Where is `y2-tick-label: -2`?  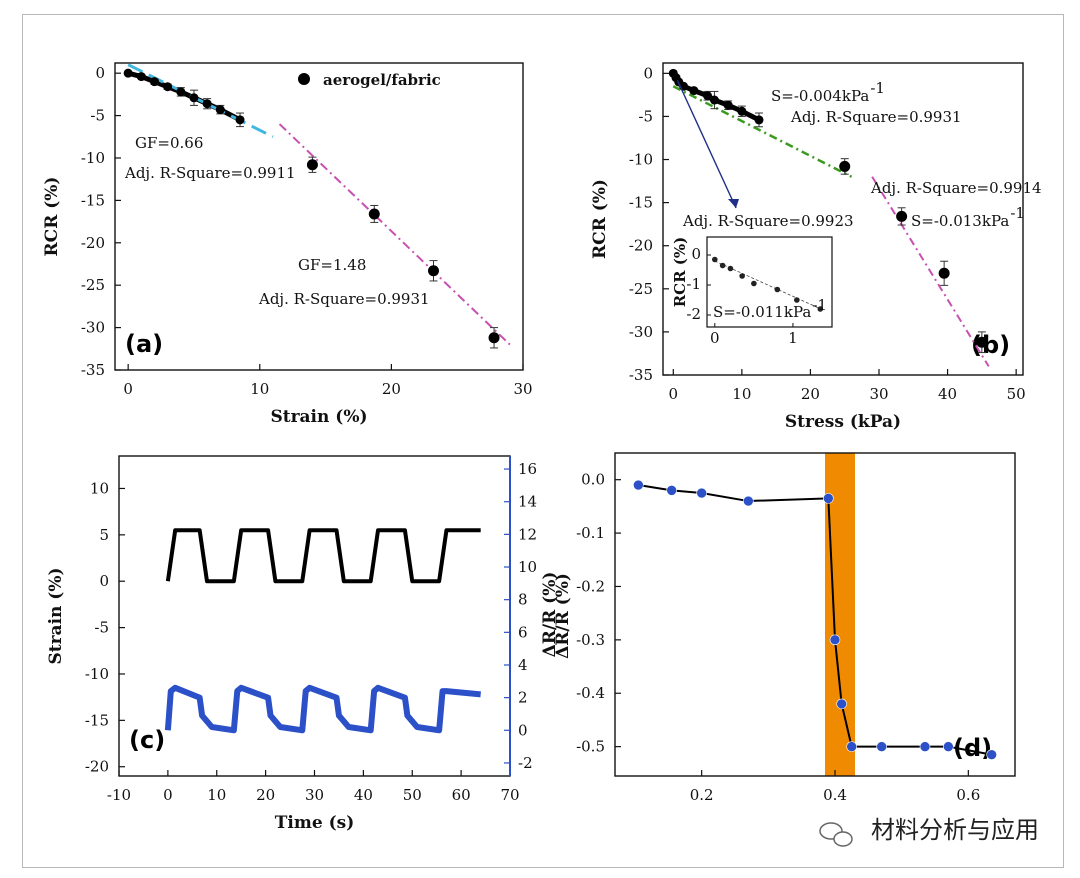
y2-tick-label: -2 is located at coordinates (525, 763).